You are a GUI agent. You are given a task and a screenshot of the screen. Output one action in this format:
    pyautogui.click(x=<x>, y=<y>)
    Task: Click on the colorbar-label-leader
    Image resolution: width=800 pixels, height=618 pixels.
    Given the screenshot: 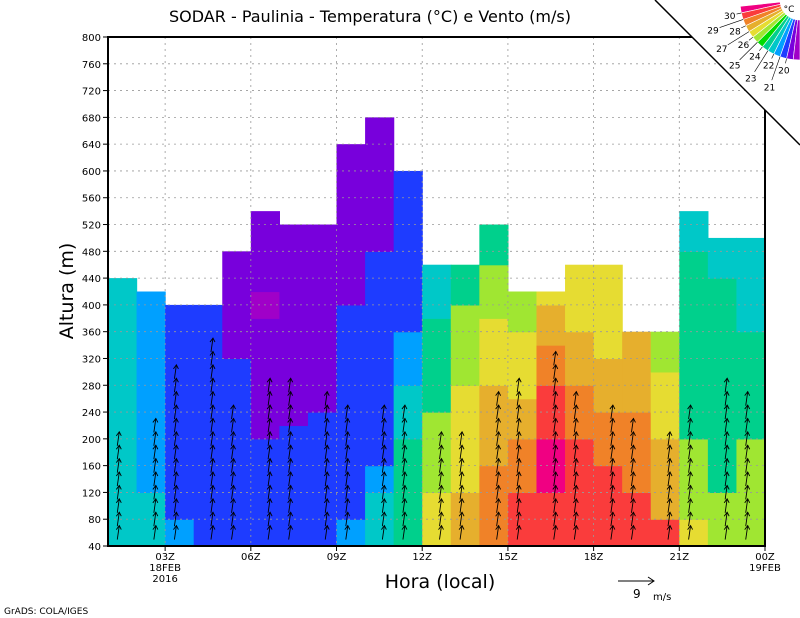 What is the action you would take?
    pyautogui.click(x=743, y=27)
    